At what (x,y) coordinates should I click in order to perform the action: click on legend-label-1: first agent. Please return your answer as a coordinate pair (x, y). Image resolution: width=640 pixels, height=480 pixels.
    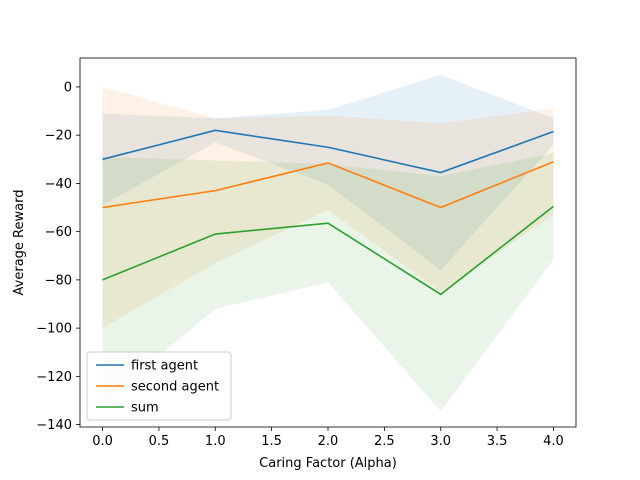
    Looking at the image, I should click on (164, 366).